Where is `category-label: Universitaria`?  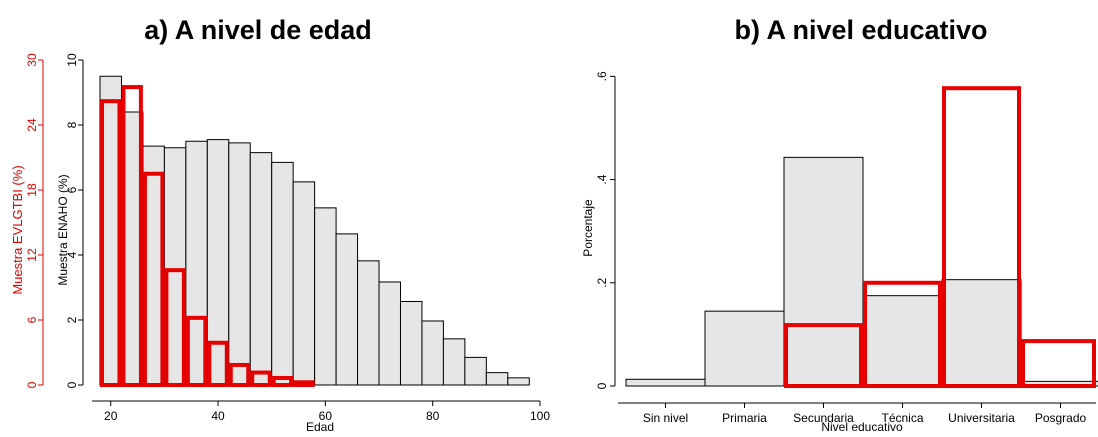
category-label: Universitaria is located at coordinates (981, 418).